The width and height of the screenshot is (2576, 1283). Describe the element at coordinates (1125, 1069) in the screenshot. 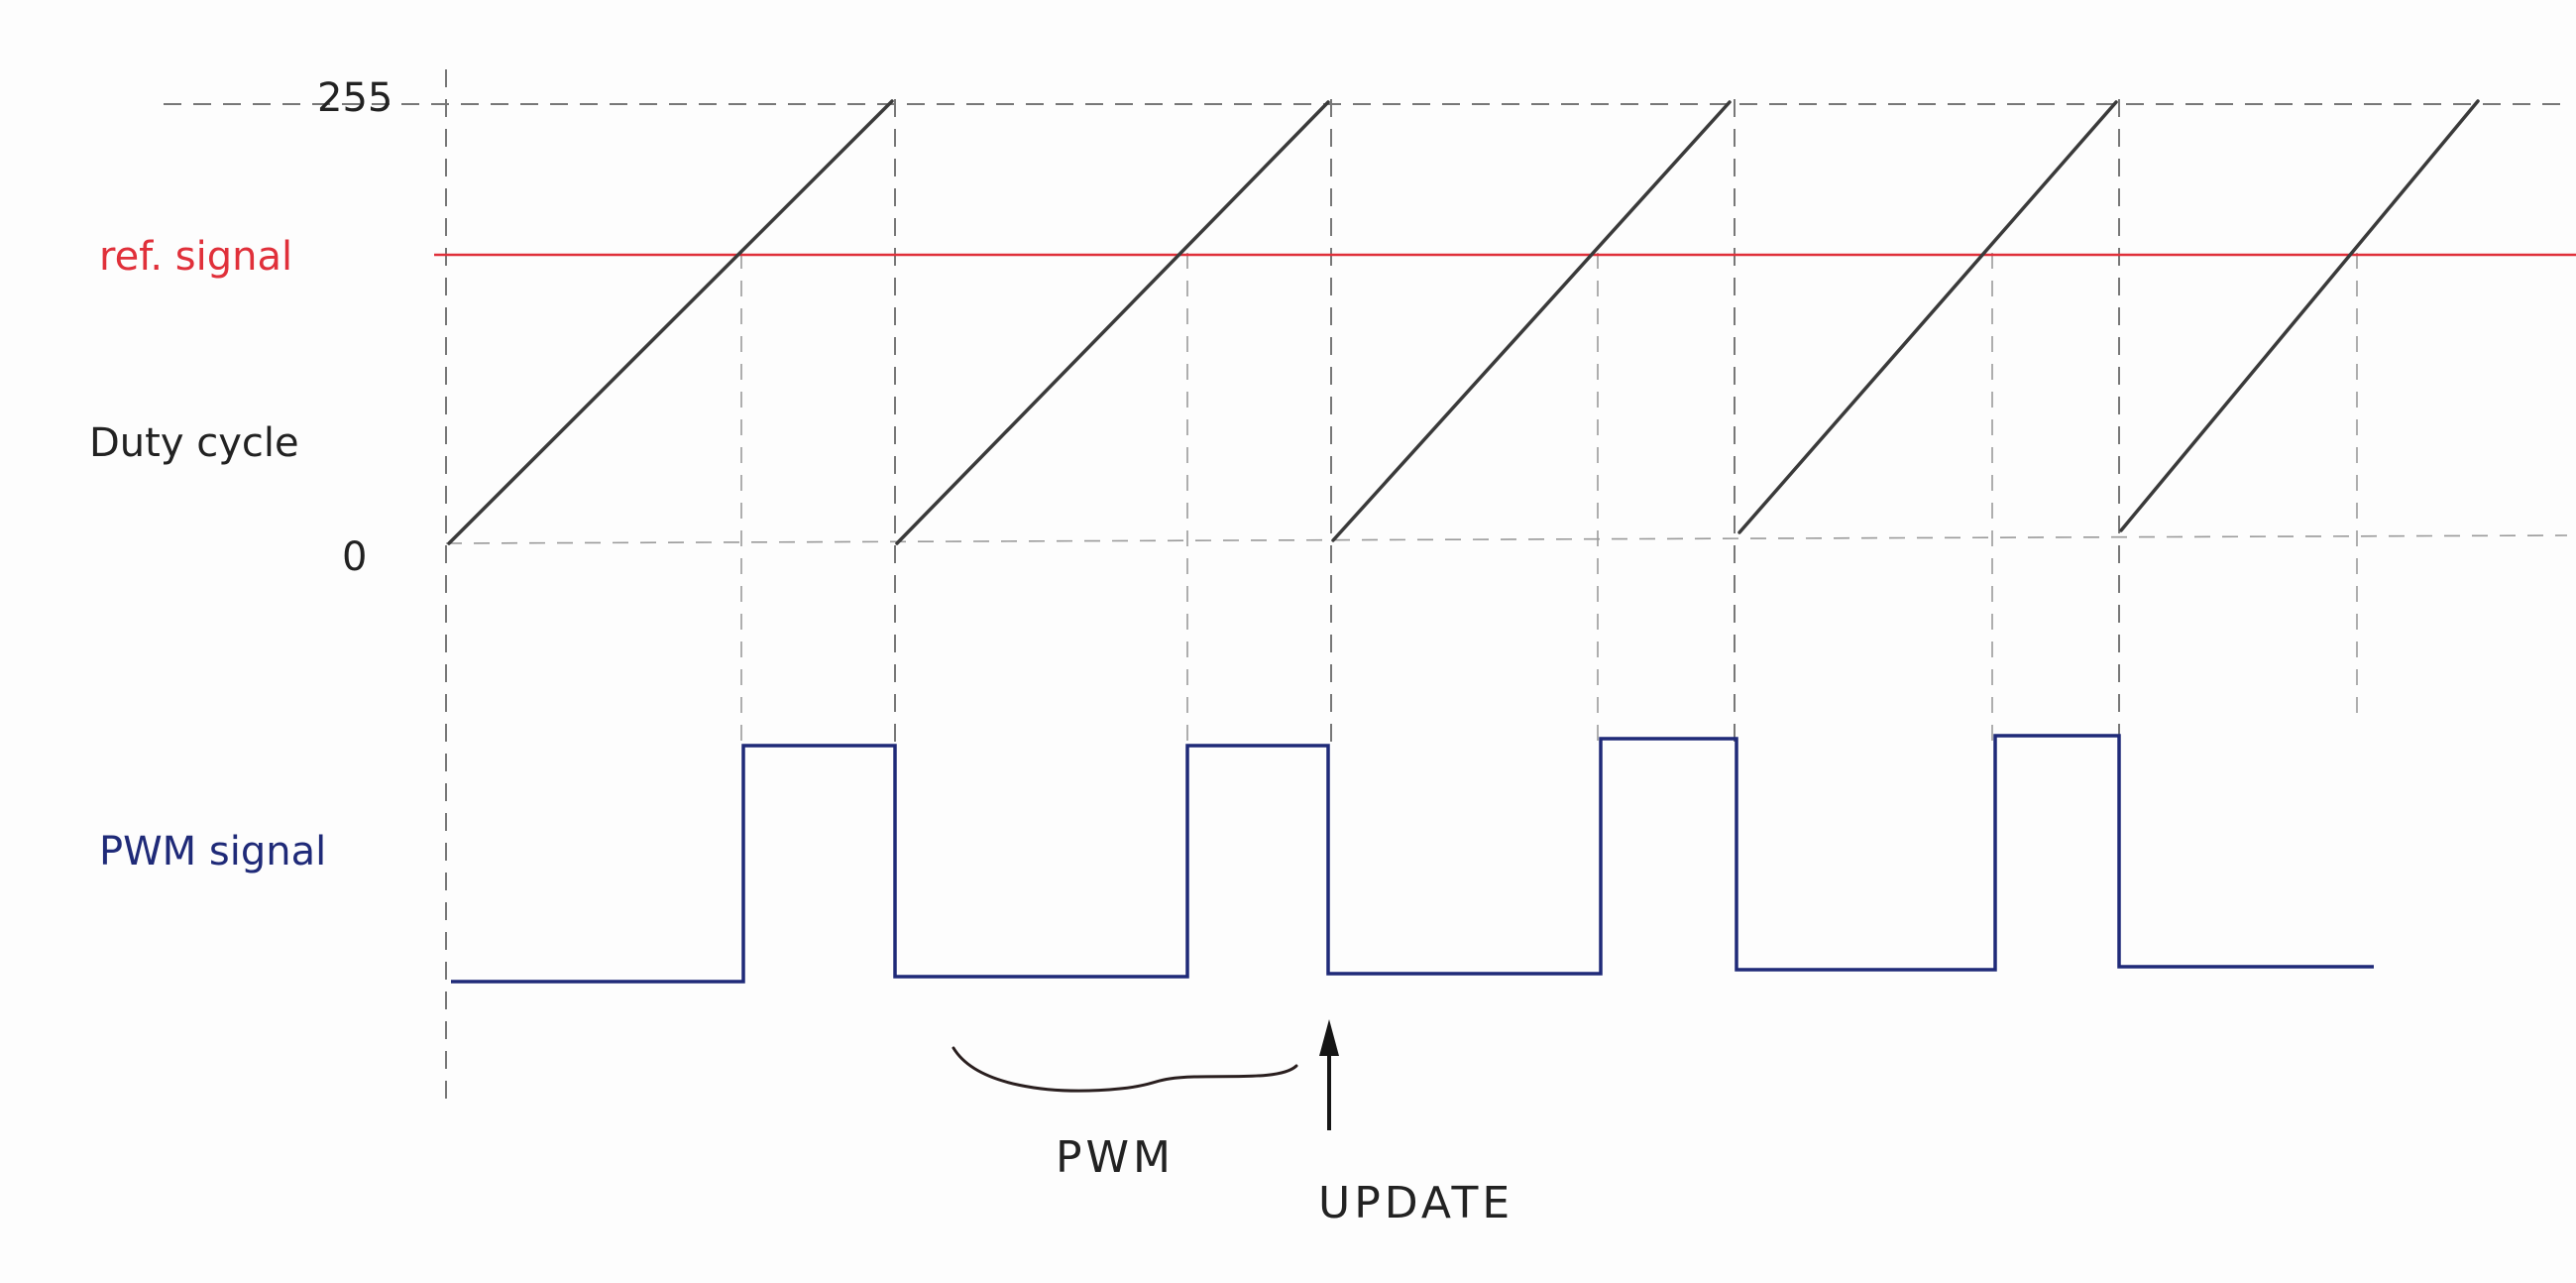

I see `pwm-period-brace` at that location.